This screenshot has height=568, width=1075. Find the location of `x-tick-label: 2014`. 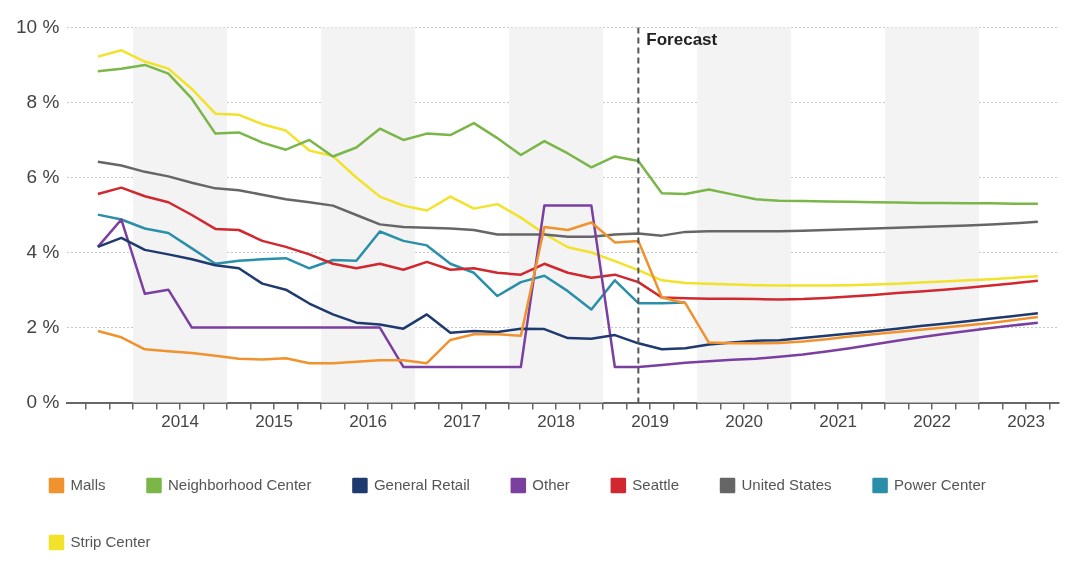

x-tick-label: 2014 is located at coordinates (180, 422).